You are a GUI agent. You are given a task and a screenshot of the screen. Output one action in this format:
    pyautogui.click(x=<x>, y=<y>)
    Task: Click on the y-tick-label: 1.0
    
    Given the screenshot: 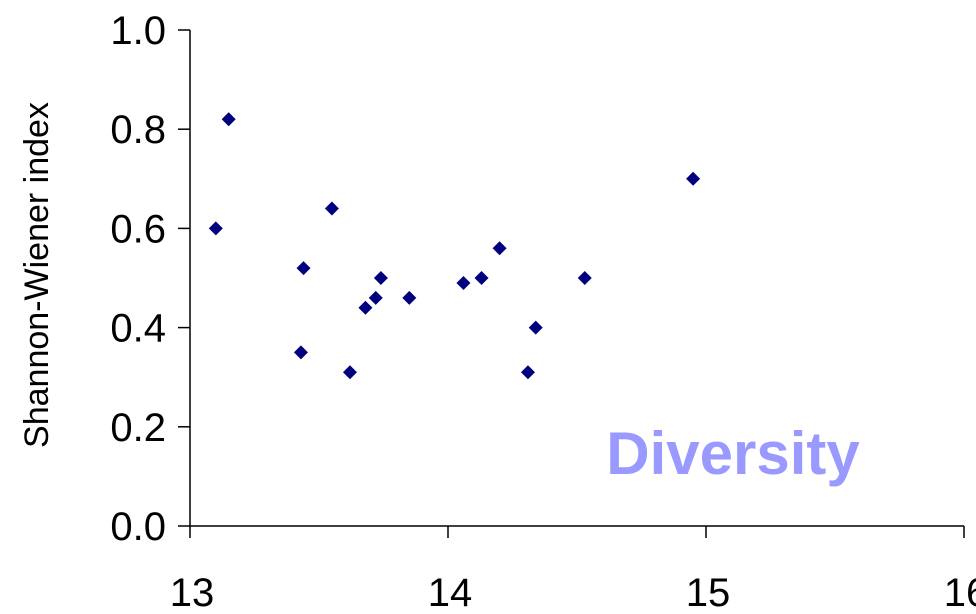 What is the action you would take?
    pyautogui.click(x=138, y=31)
    